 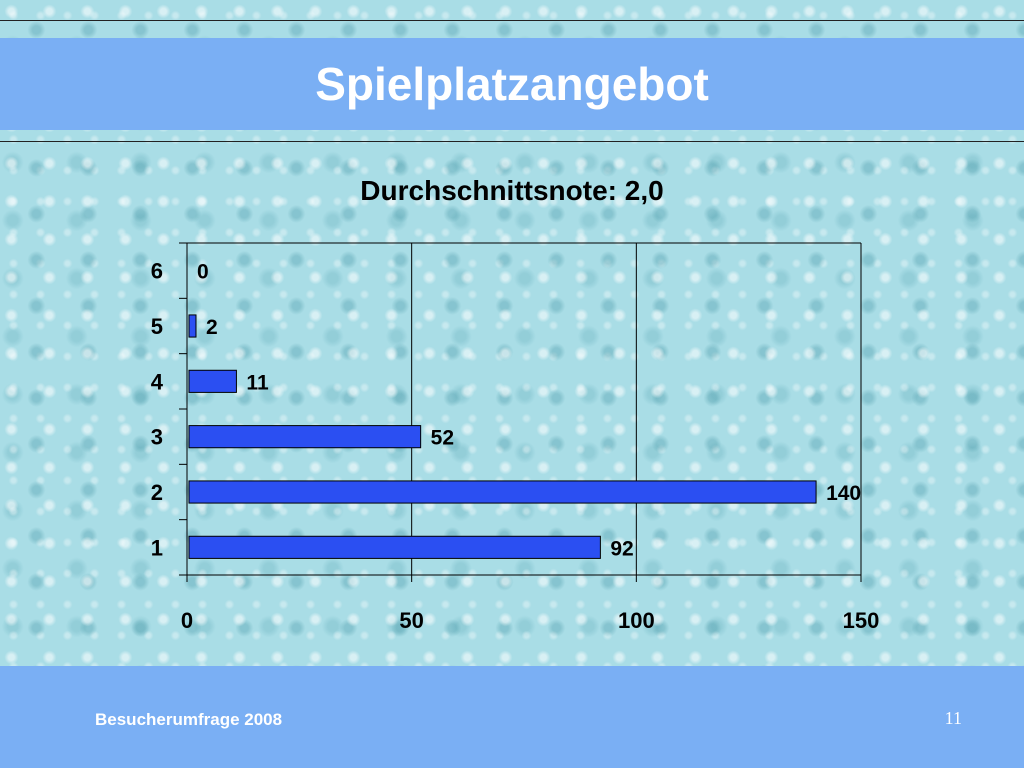 What do you see at coordinates (157, 492) in the screenshot?
I see `y-tick-label: 2` at bounding box center [157, 492].